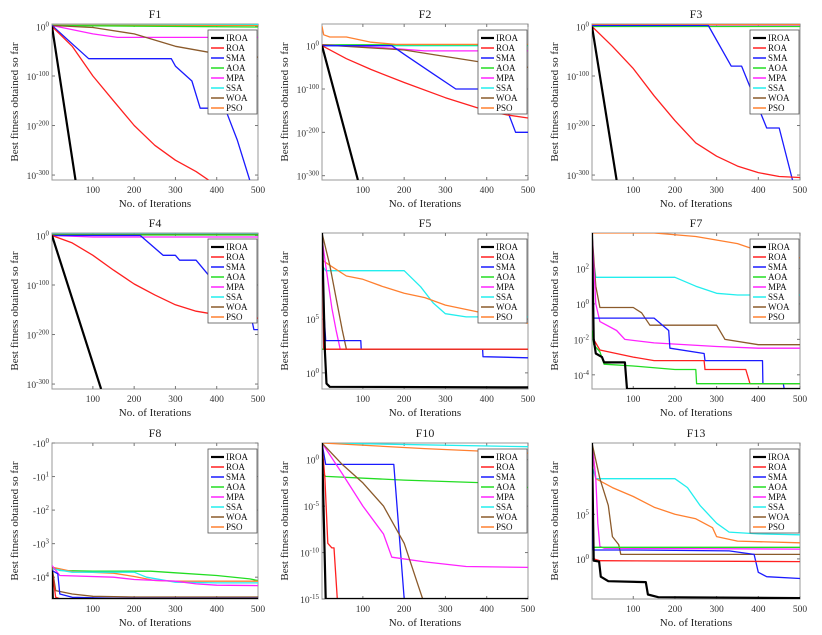 The width and height of the screenshot is (822, 635). I want to click on y-tick-label: 10-100, so click(38, 76).